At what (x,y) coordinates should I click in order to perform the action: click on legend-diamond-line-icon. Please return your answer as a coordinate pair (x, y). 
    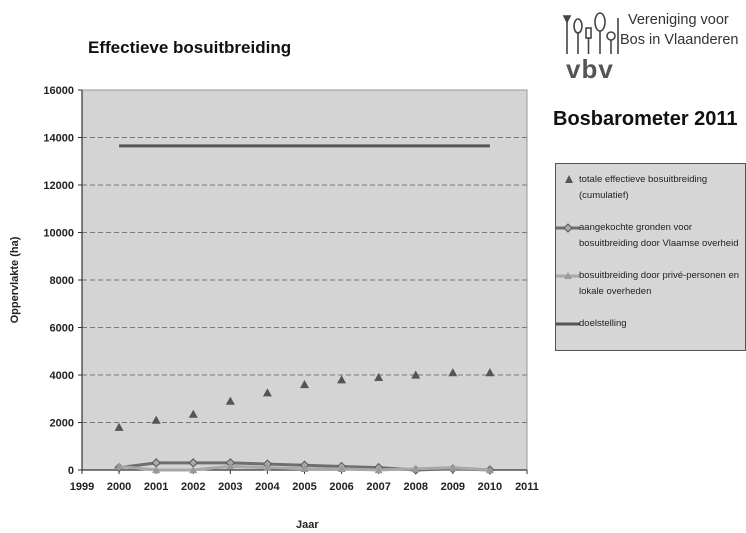
    Looking at the image, I should click on (568, 228).